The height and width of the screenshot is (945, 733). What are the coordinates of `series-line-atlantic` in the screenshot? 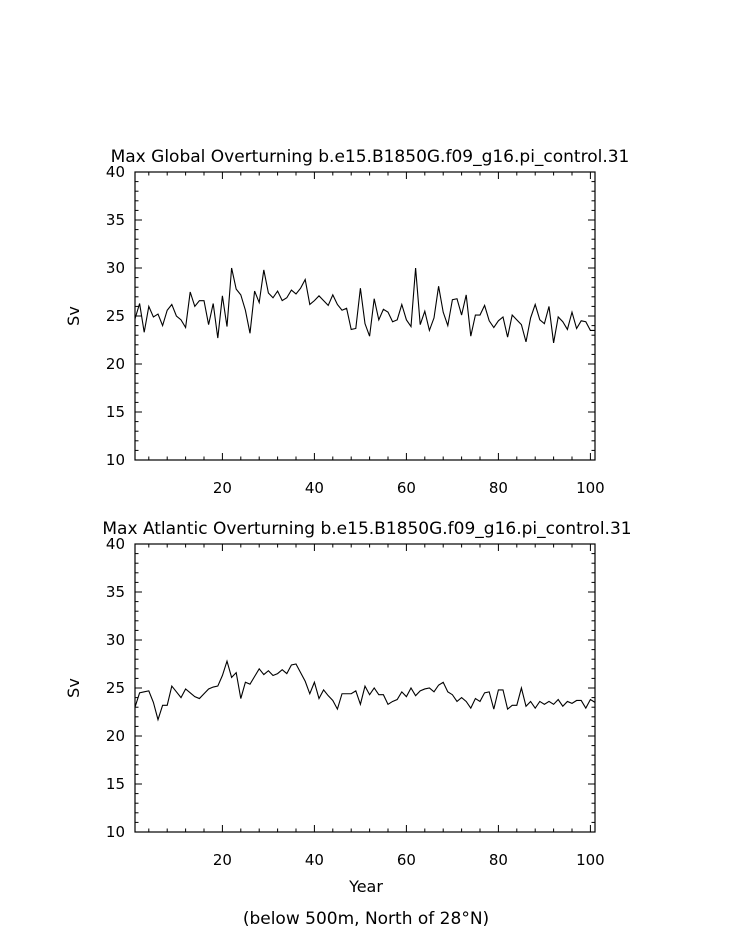 It's located at (365, 690).